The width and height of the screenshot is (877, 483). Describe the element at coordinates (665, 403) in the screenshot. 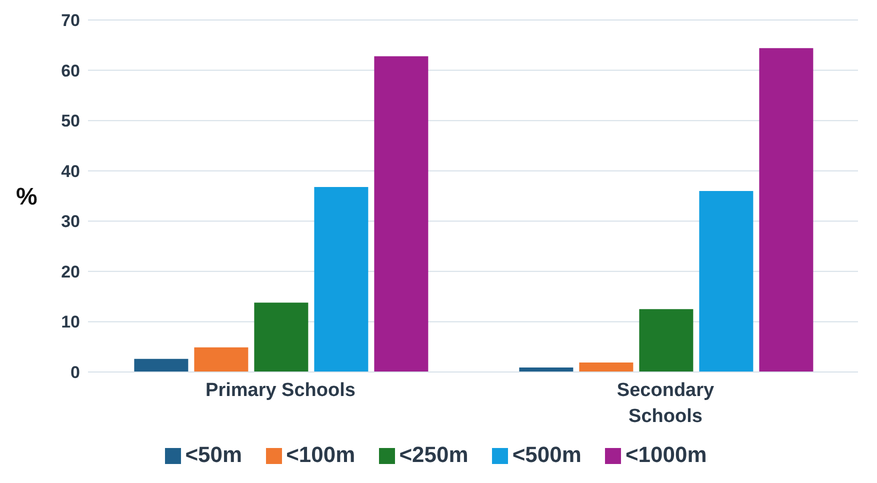

I see `x-tick-label: Secondary Schools` at that location.